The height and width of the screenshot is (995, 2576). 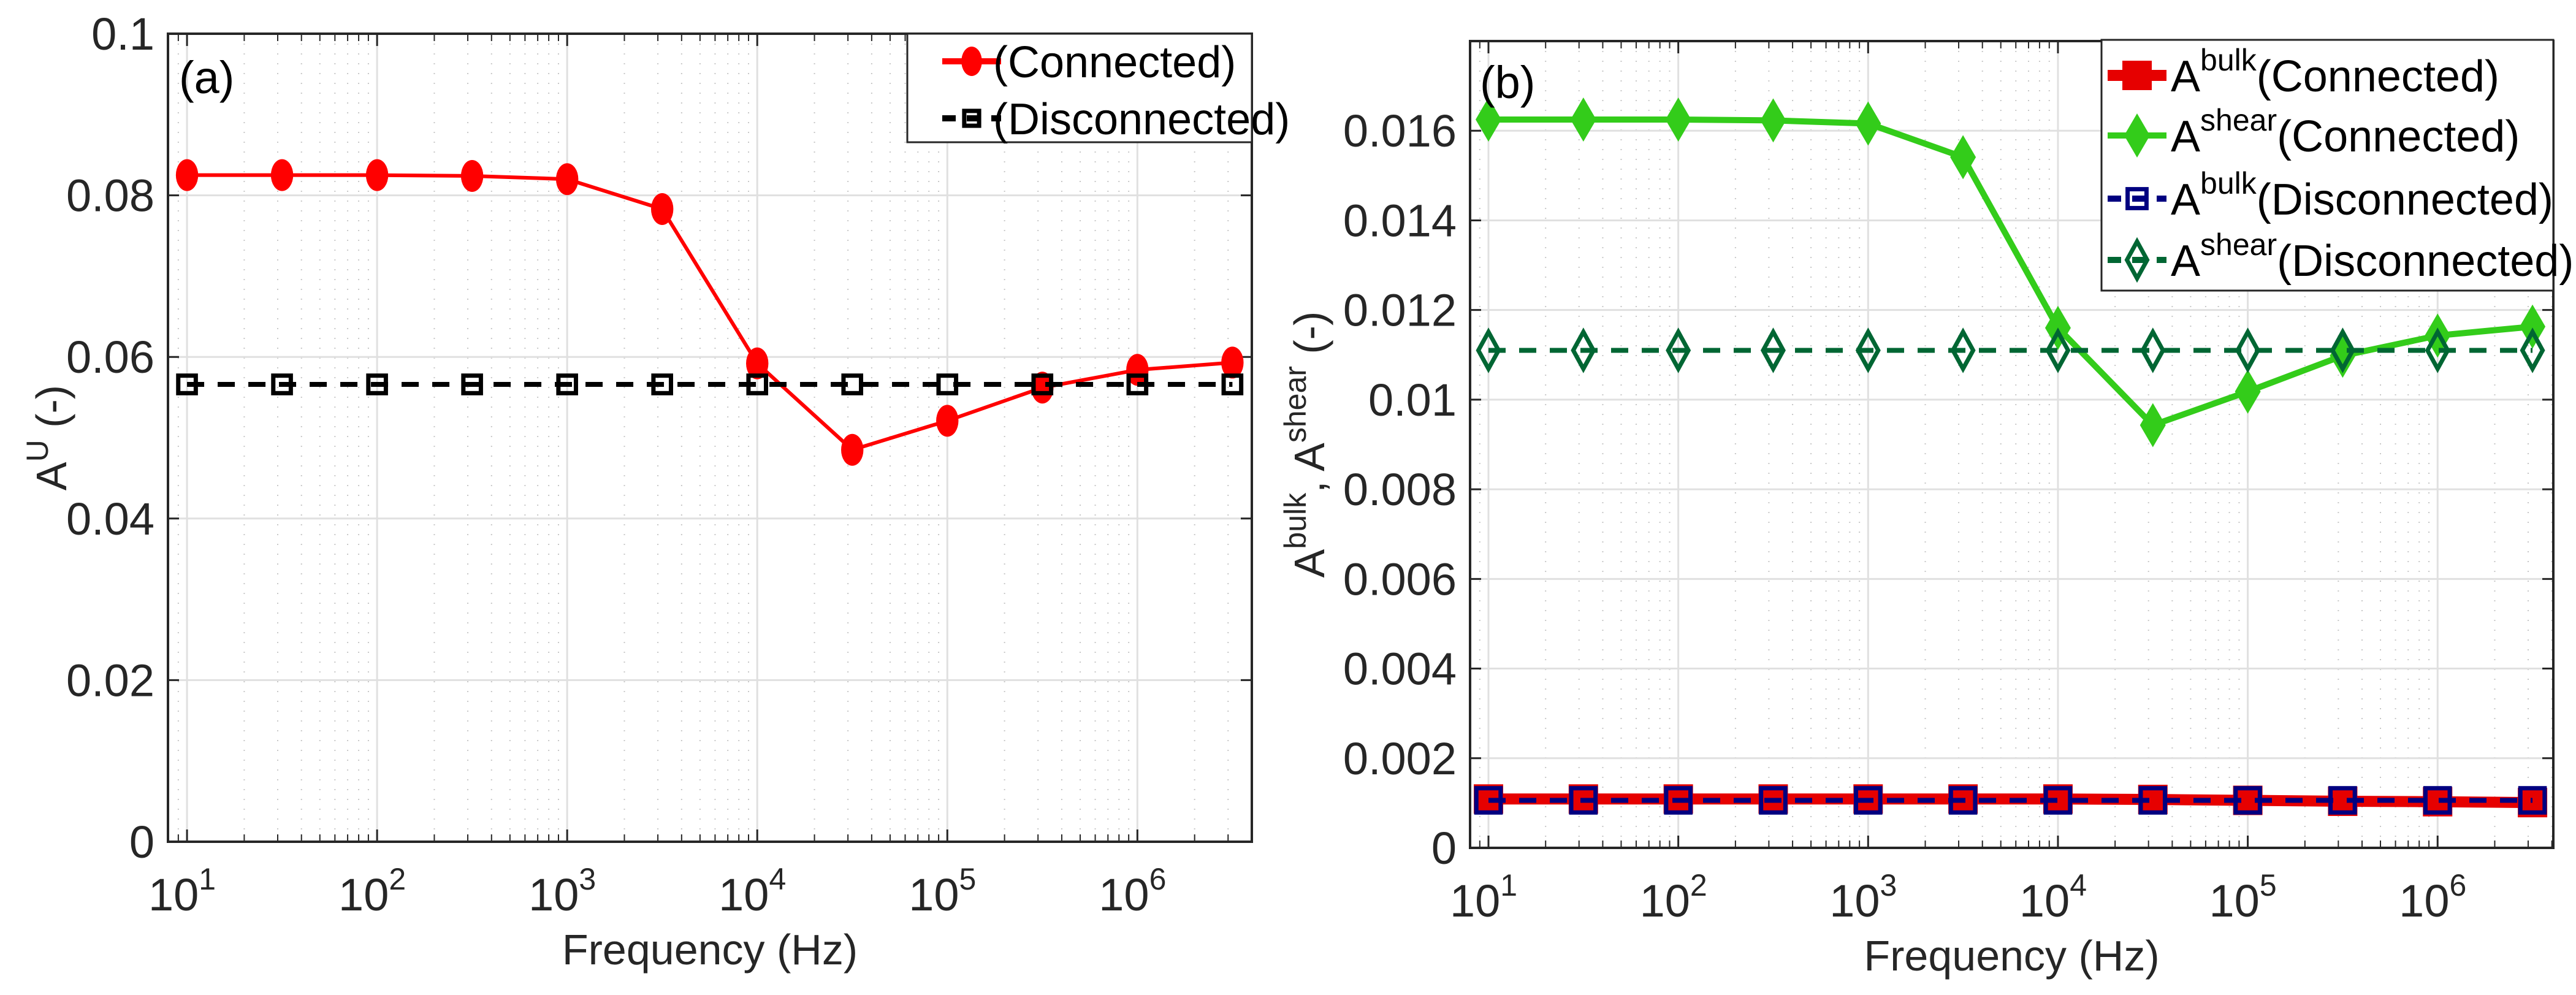 I want to click on x-tick-label: 10¹, so click(x=1483, y=897).